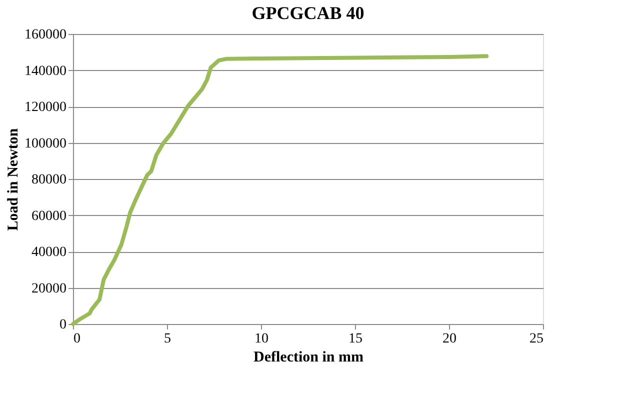  Describe the element at coordinates (167, 339) in the screenshot. I see `x-tick-label: 5` at that location.